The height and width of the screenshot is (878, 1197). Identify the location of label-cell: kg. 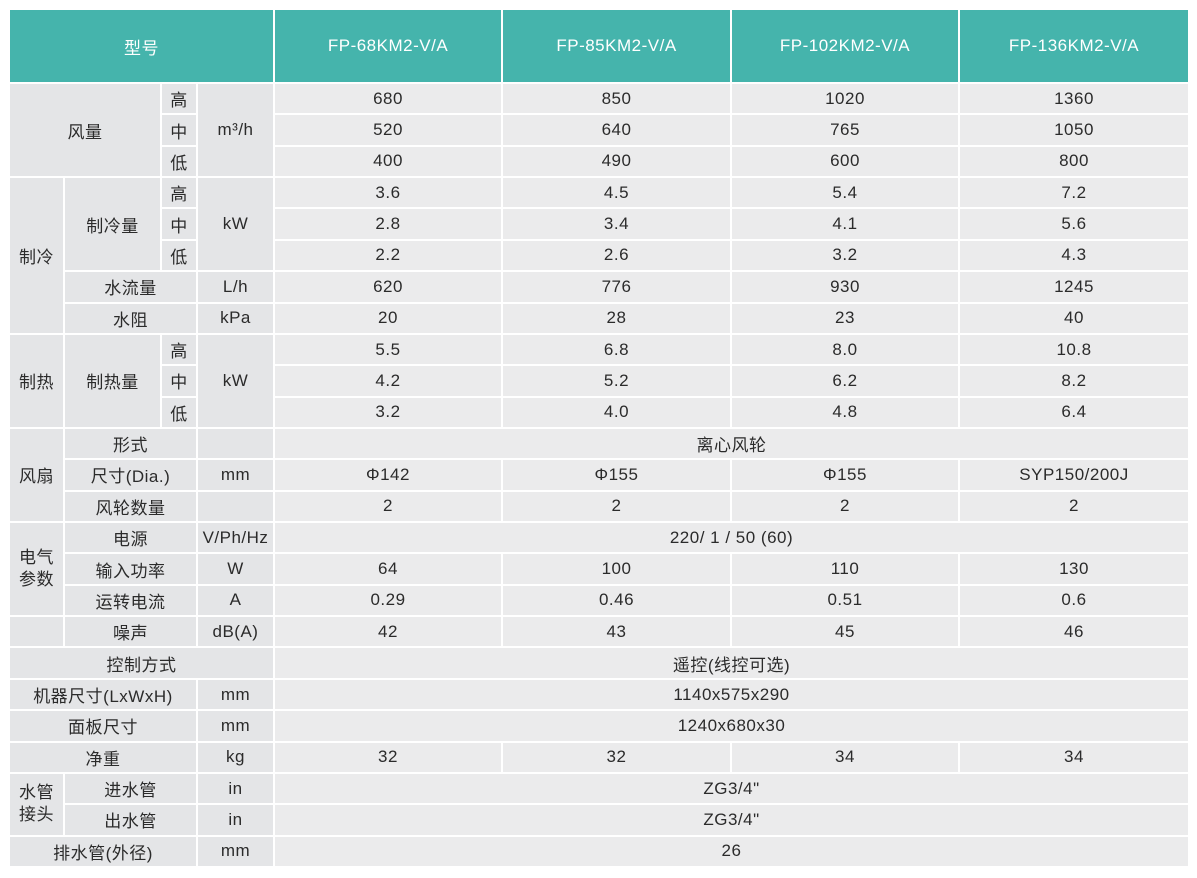
(235, 757).